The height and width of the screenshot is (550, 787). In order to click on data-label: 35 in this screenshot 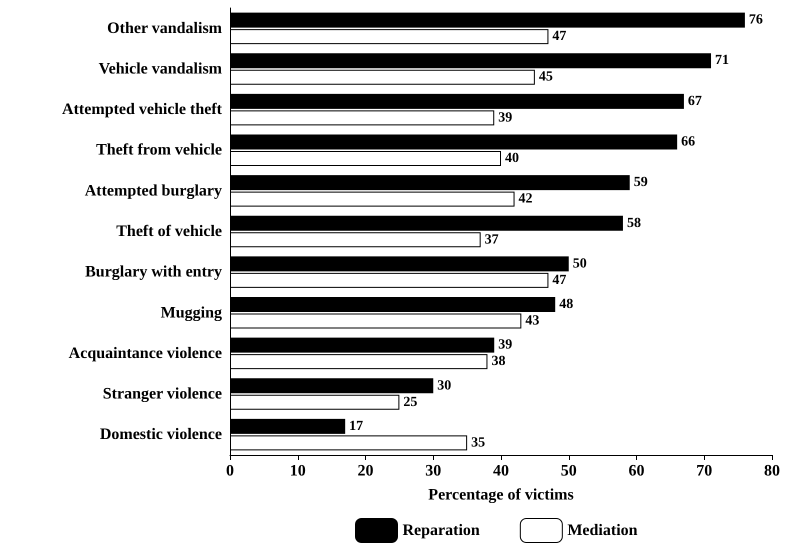, I will do `click(478, 442)`.